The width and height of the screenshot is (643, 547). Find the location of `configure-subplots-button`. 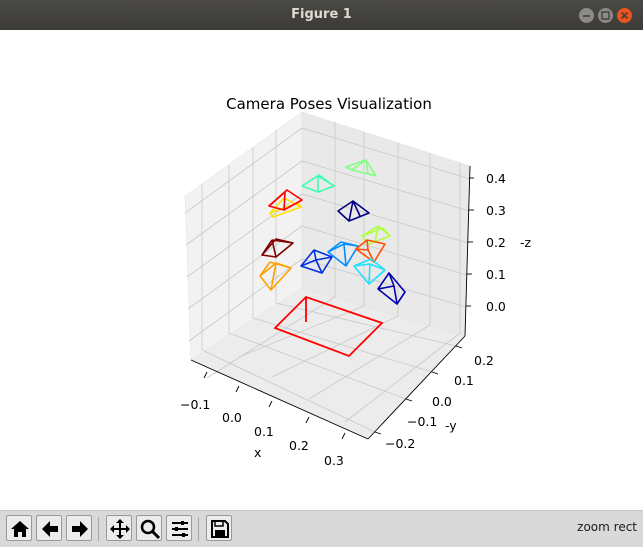

configure-subplots-button is located at coordinates (179, 528).